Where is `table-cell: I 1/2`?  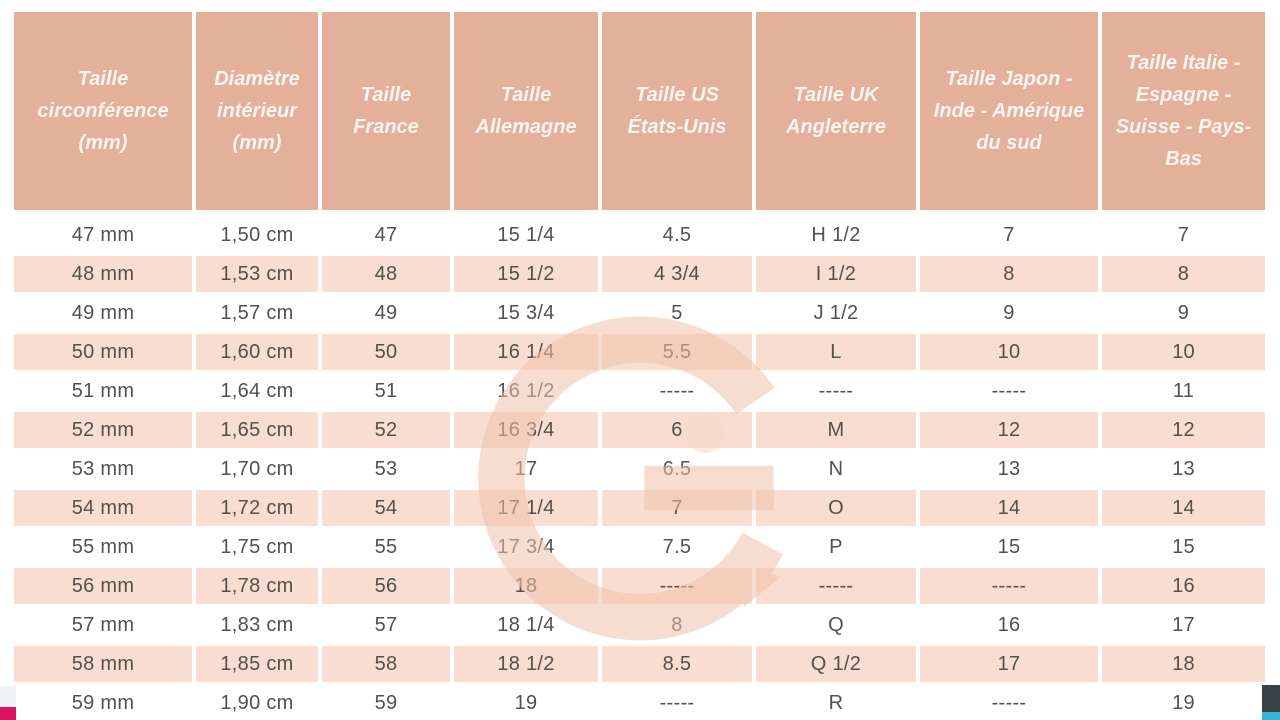 table-cell: I 1/2 is located at coordinates (836, 274).